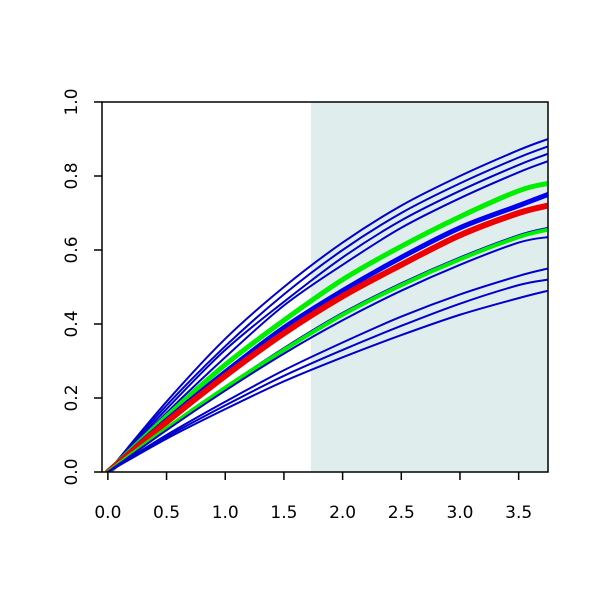 This screenshot has height=600, width=600. What do you see at coordinates (166, 513) in the screenshot?
I see `x-tick-label: 0.5` at bounding box center [166, 513].